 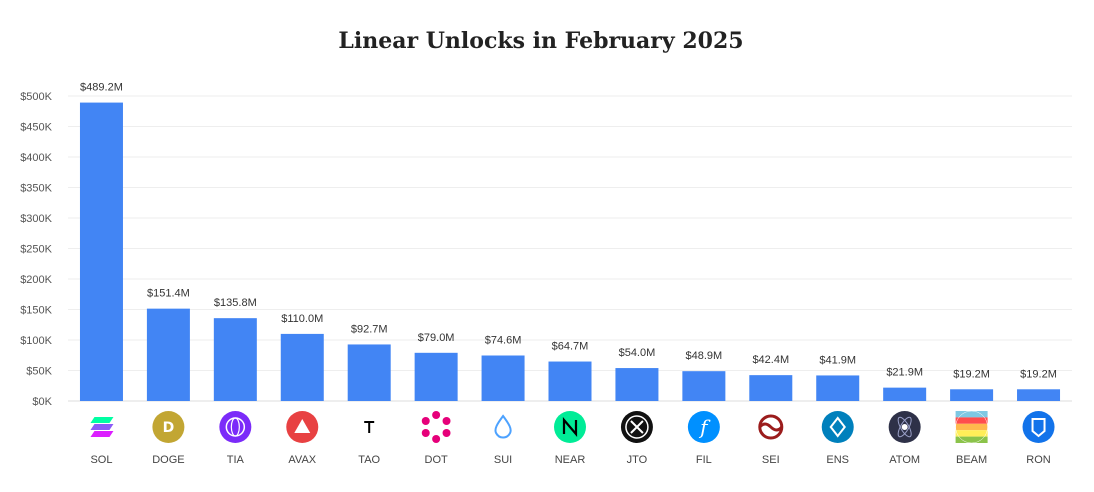 What do you see at coordinates (637, 460) in the screenshot?
I see `x-tick-label: JTO` at bounding box center [637, 460].